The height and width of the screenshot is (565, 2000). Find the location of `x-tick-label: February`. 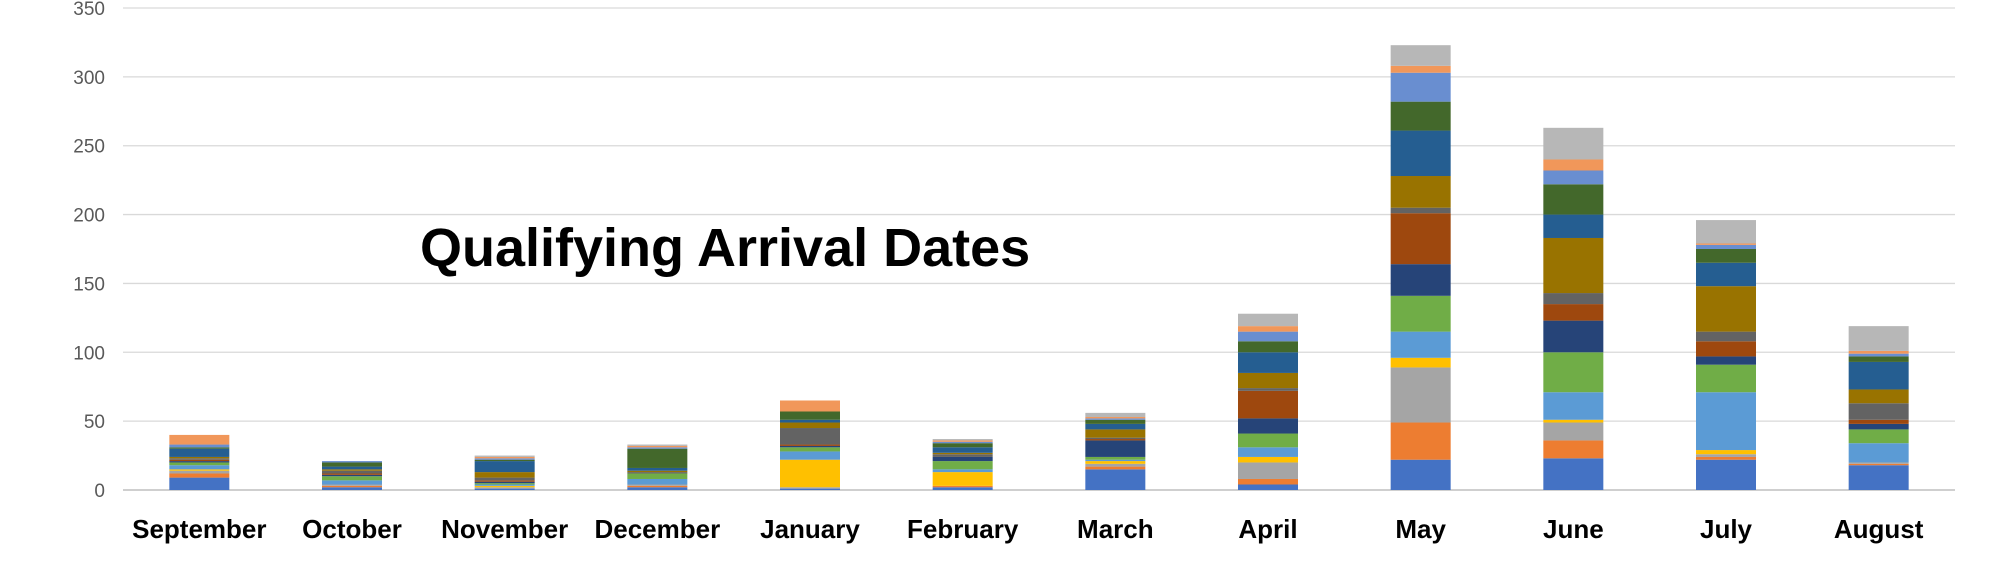

x-tick-label: February is located at coordinates (963, 529).